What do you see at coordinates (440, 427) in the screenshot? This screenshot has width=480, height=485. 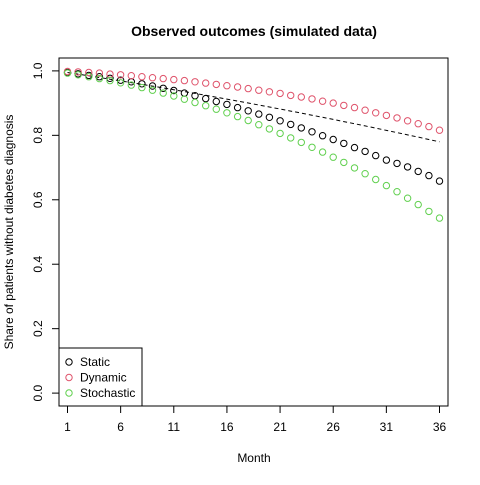 I see `x-tick-label: 36` at bounding box center [440, 427].